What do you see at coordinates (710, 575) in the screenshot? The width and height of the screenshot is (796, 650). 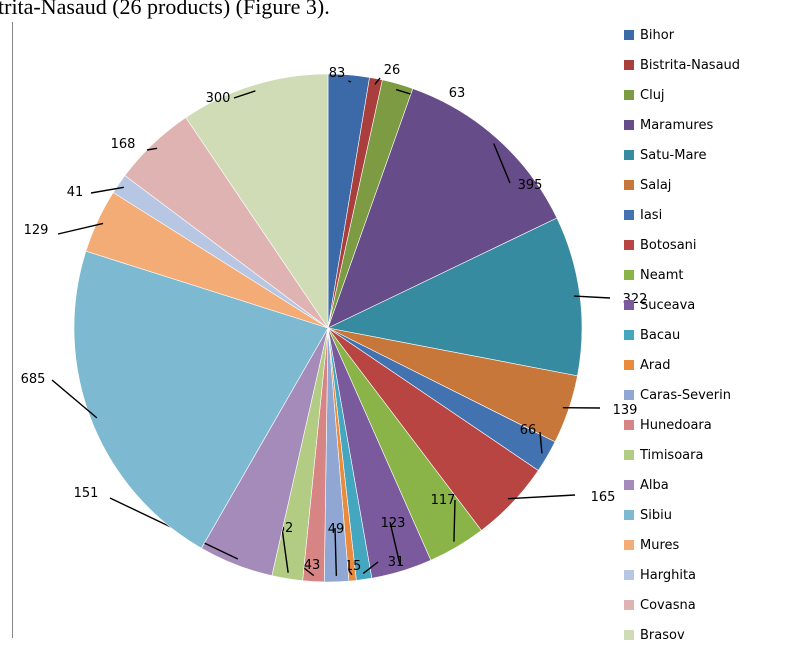 I see `legend-item-harghita: Harghita` at bounding box center [710, 575].